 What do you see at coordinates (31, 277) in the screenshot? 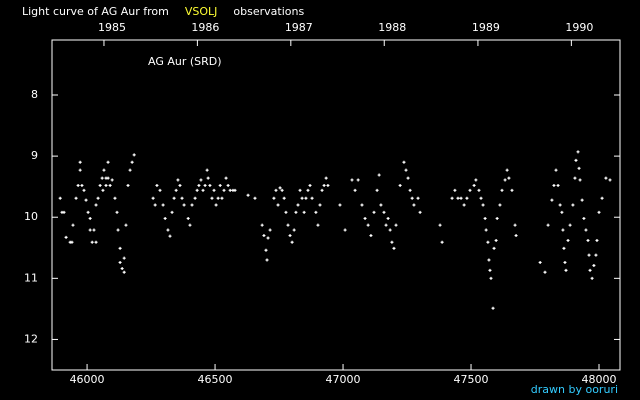
I see `y-tick-label: 11` at bounding box center [31, 277].